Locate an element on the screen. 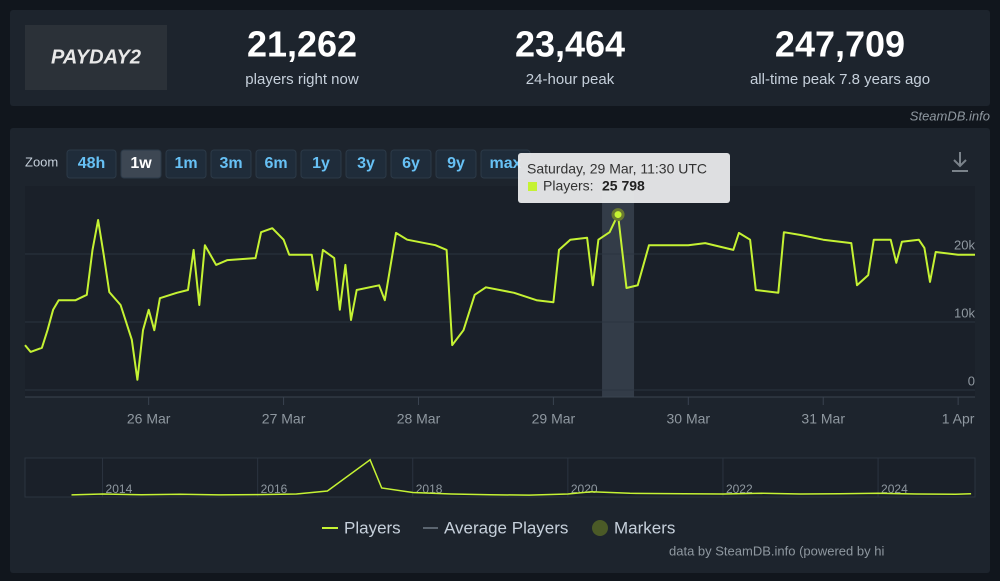  stat-label: all-time peak 7.8 years ago is located at coordinates (840, 79).